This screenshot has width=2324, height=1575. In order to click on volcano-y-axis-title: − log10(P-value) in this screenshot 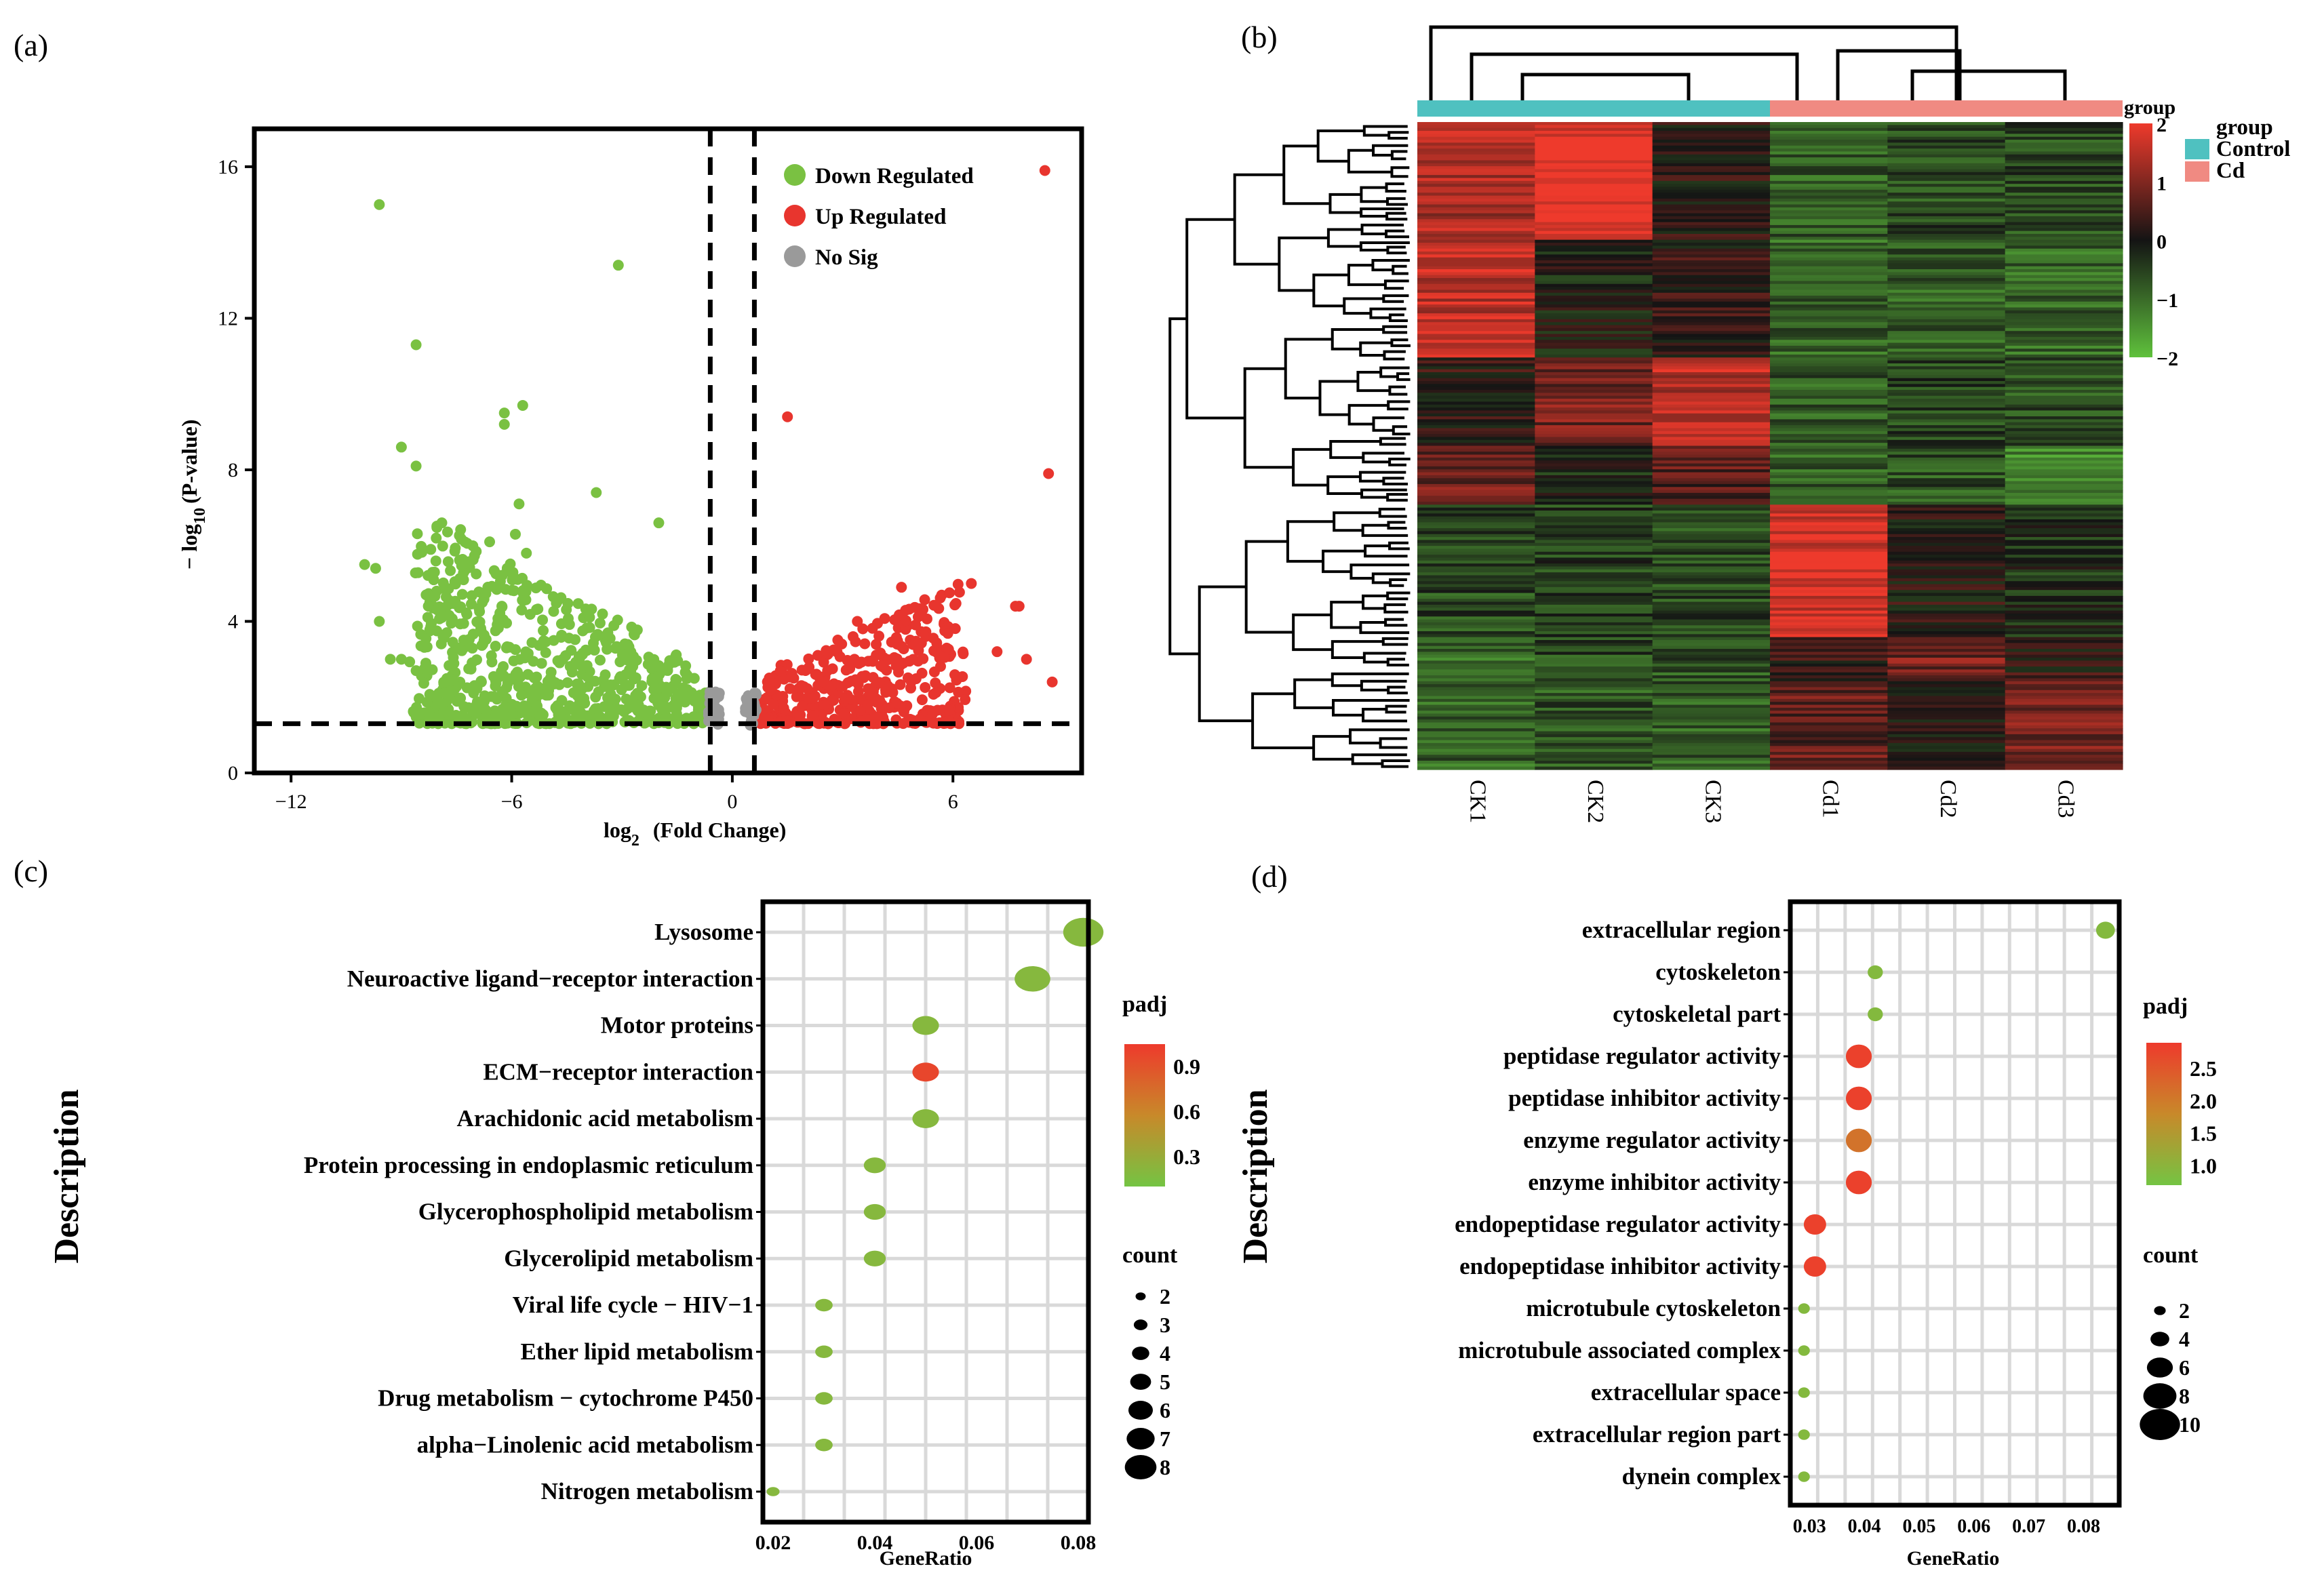, I will do `click(193, 494)`.